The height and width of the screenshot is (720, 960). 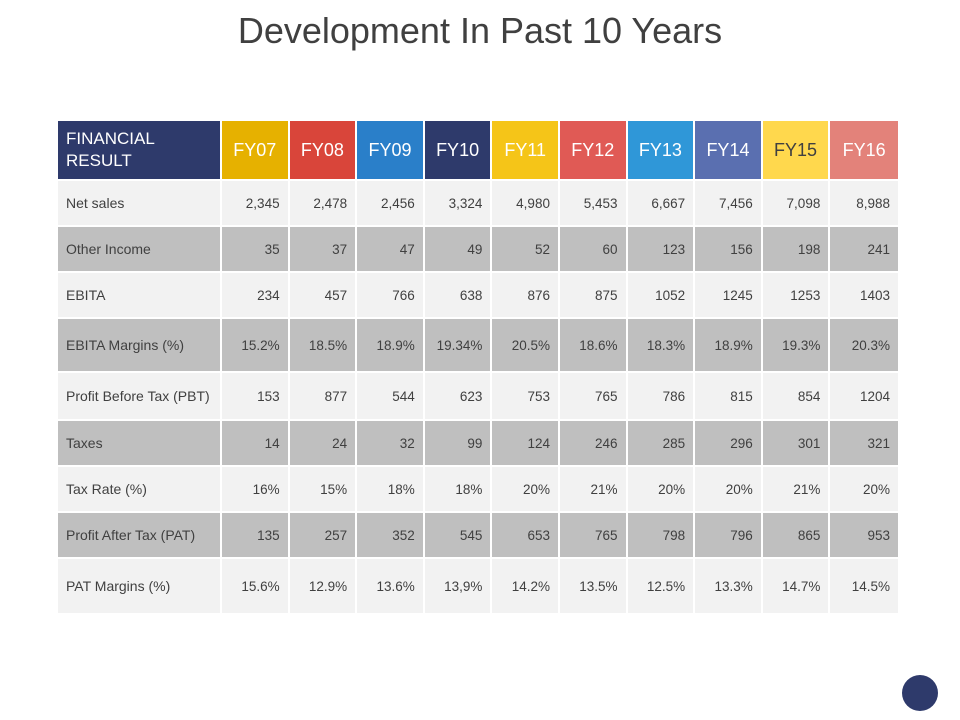 What do you see at coordinates (323, 587) in the screenshot?
I see `table-cell: 12.9%` at bounding box center [323, 587].